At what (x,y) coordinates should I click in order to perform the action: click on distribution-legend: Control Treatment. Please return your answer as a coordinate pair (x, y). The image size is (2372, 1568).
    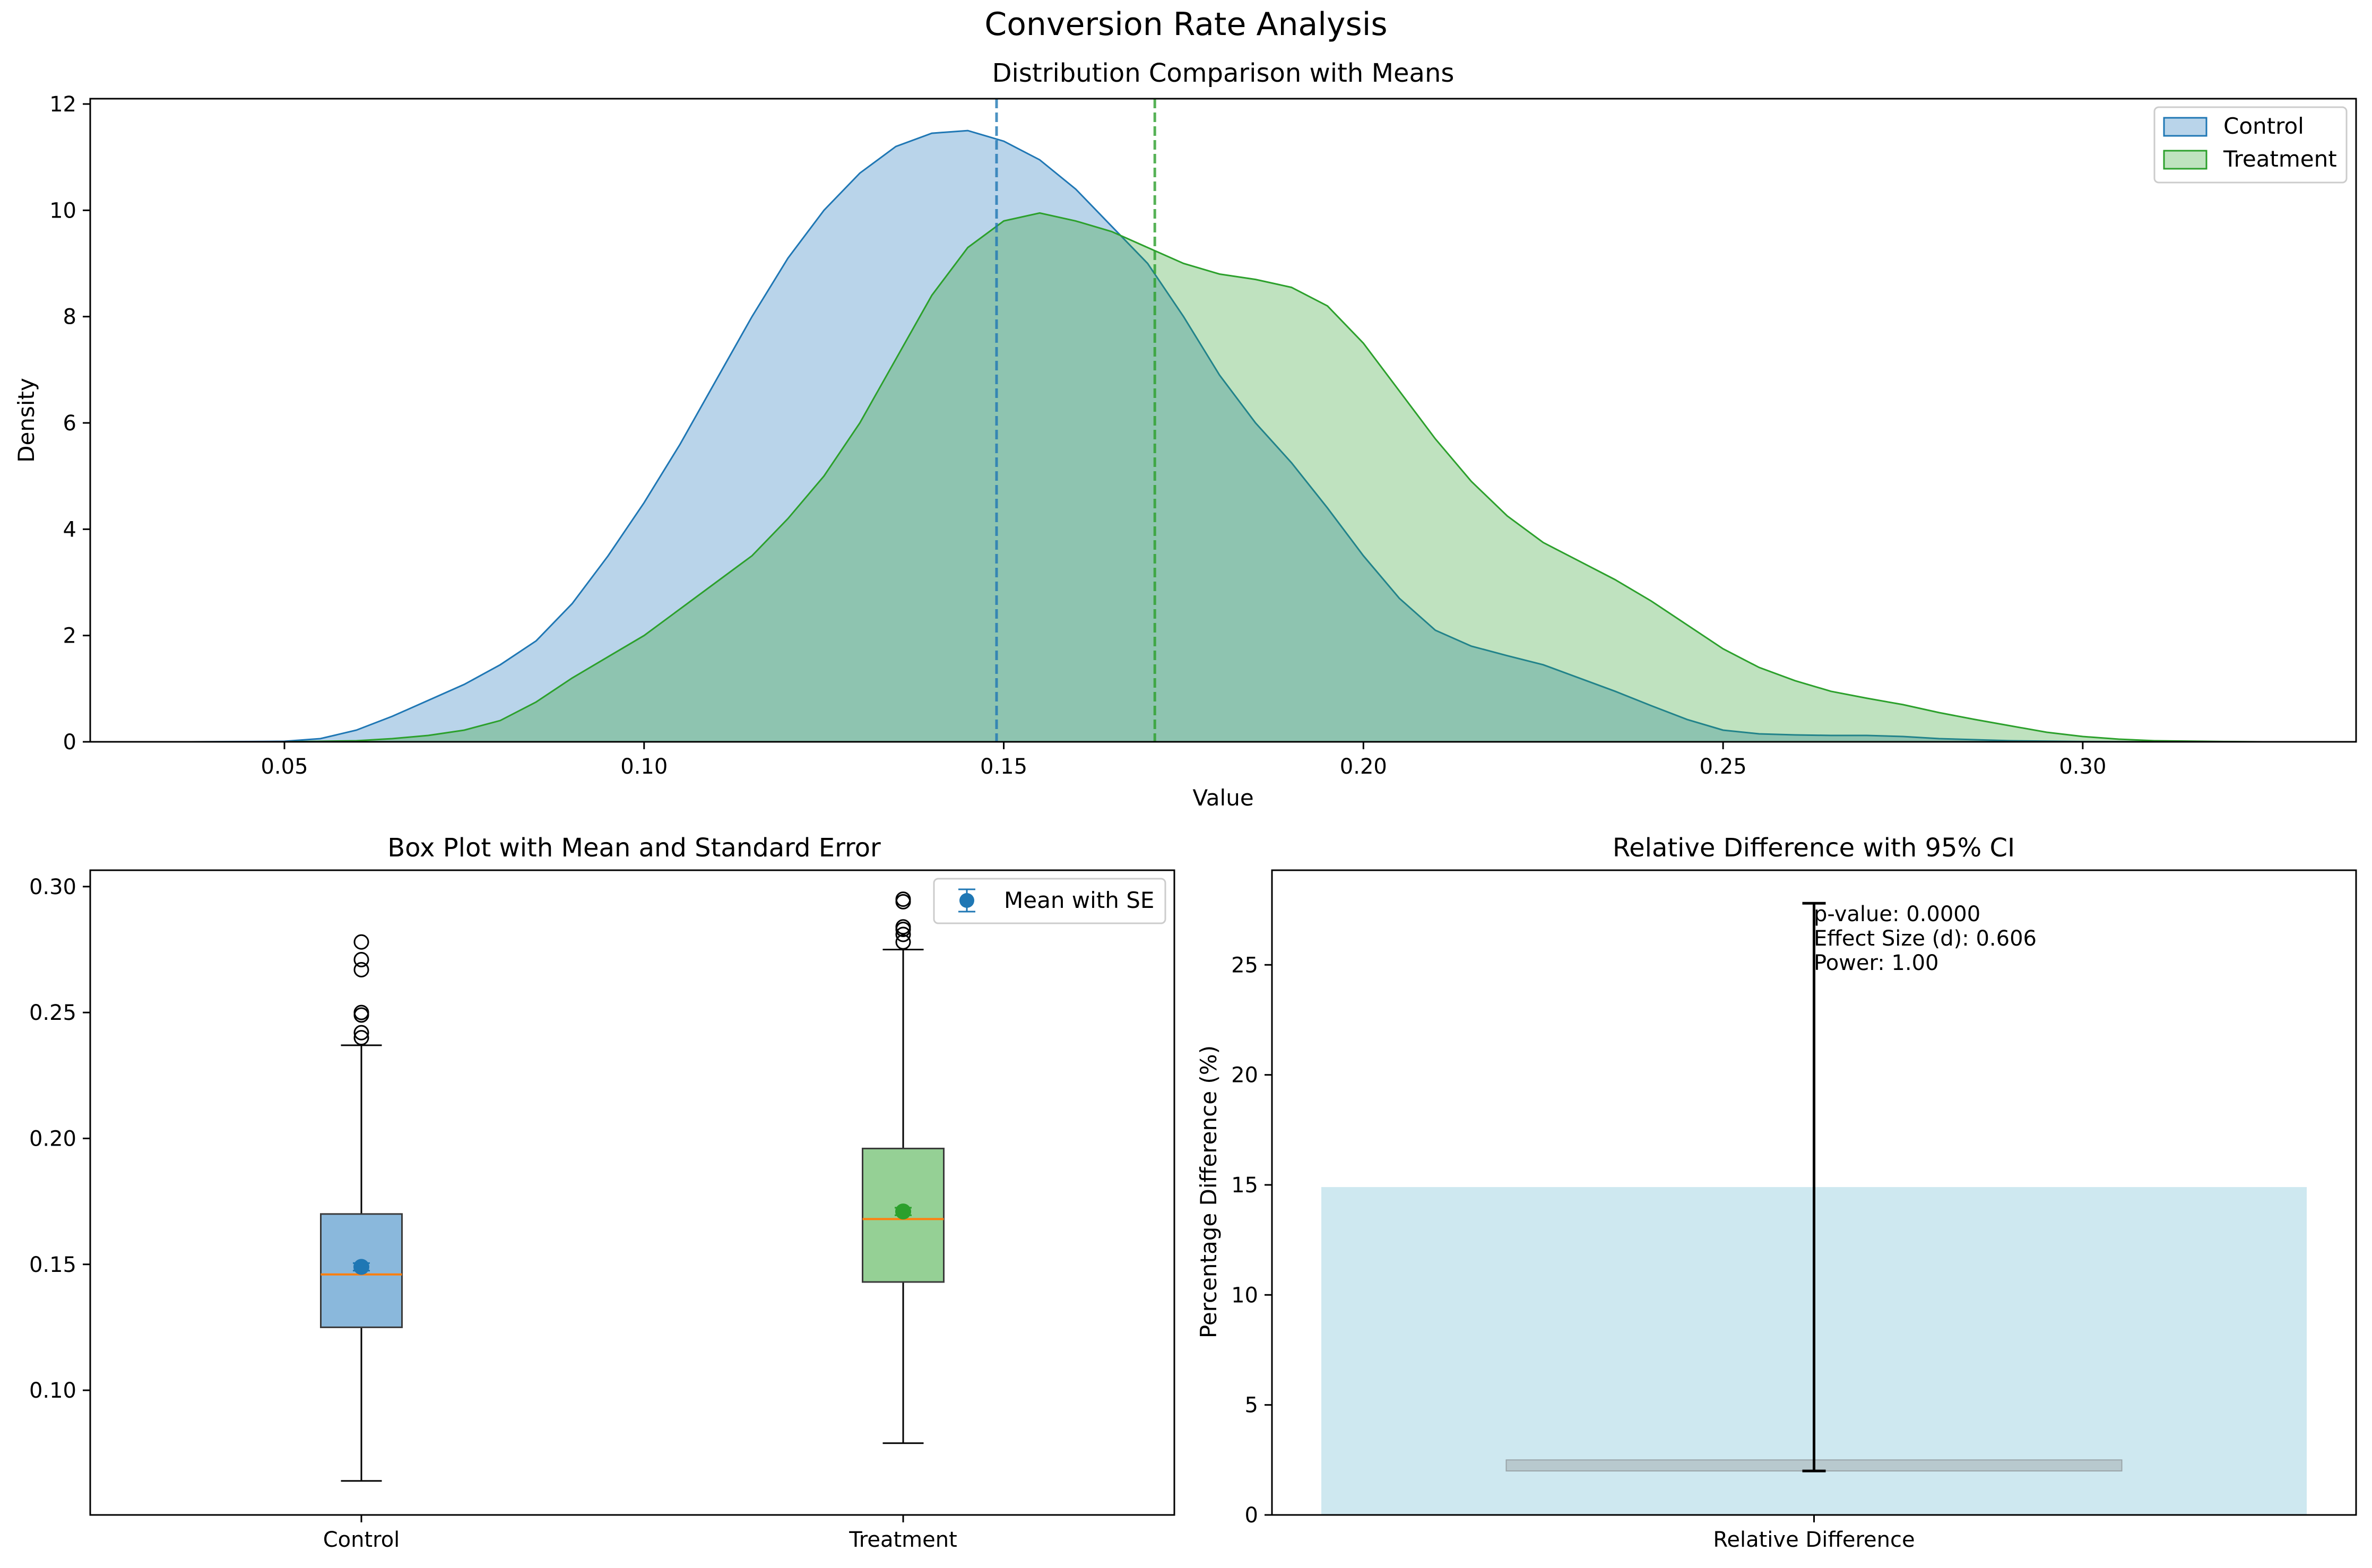
    Looking at the image, I should click on (2250, 145).